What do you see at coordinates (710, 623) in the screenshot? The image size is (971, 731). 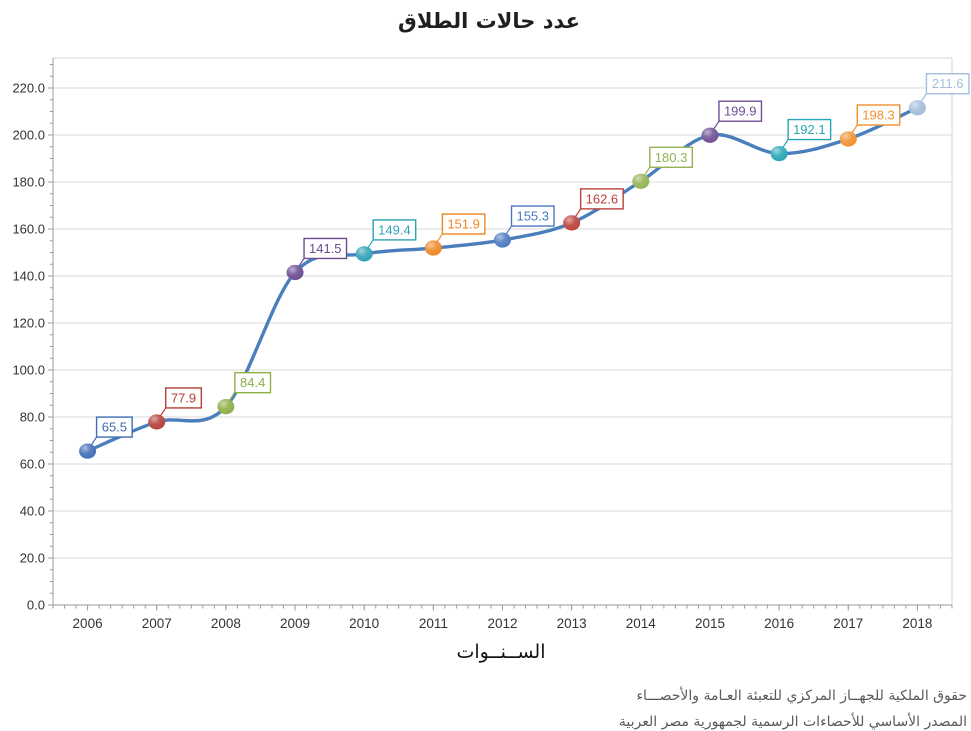 I see `x-tick-label: 2015` at bounding box center [710, 623].